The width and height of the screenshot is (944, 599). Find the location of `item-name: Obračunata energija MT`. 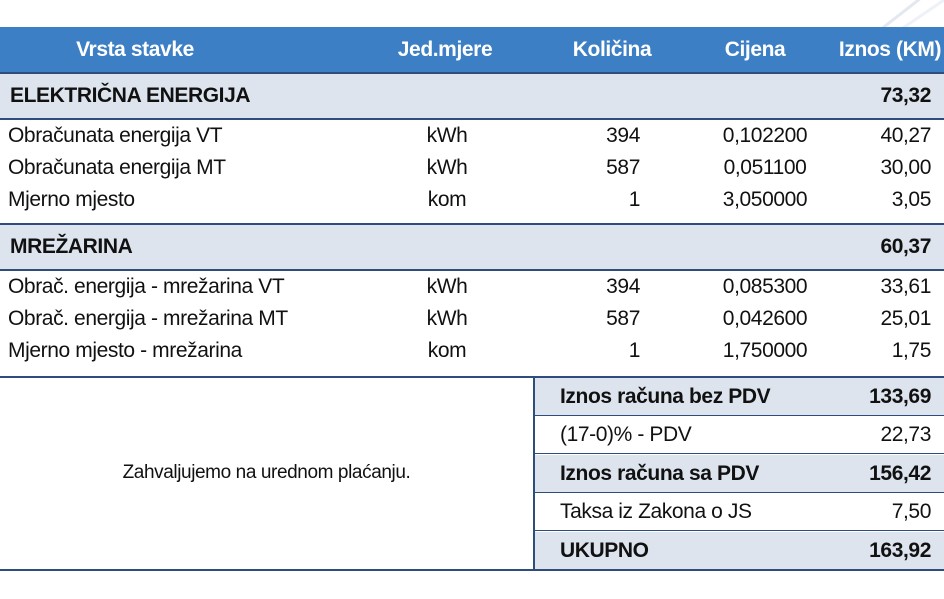

item-name: Obračunata energija MT is located at coordinates (117, 167).